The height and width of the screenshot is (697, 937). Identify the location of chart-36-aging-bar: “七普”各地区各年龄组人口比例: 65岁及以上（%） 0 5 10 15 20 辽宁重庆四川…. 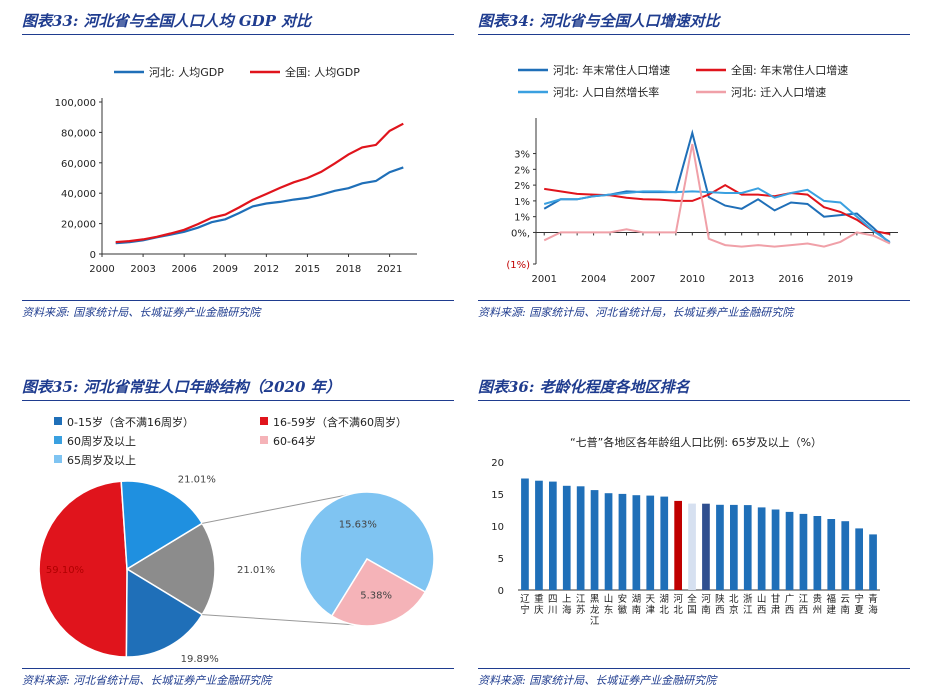
(685, 531).